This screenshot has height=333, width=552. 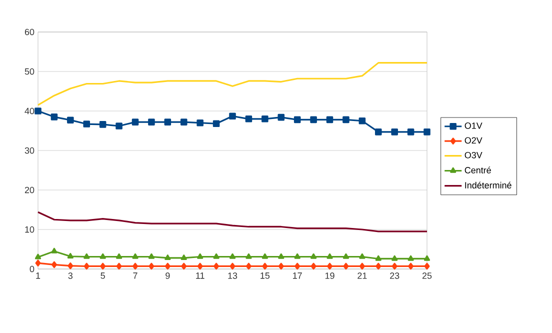 What do you see at coordinates (473, 155) in the screenshot?
I see `legend-label: O3V` at bounding box center [473, 155].